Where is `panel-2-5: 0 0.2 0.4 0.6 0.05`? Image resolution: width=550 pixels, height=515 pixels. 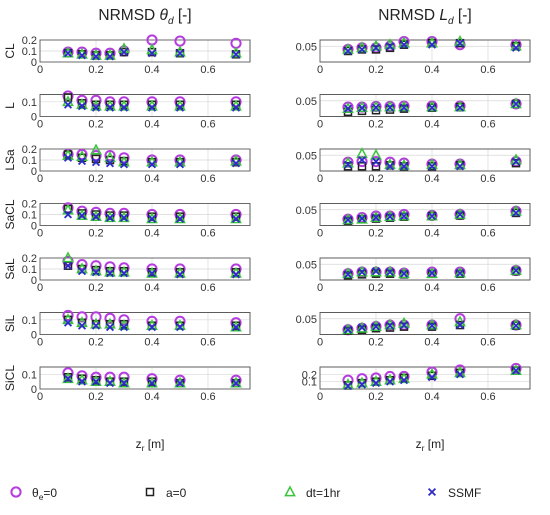 panel-2-5: 0 0.2 0.4 0.6 0.05 is located at coordinates (413, 275).